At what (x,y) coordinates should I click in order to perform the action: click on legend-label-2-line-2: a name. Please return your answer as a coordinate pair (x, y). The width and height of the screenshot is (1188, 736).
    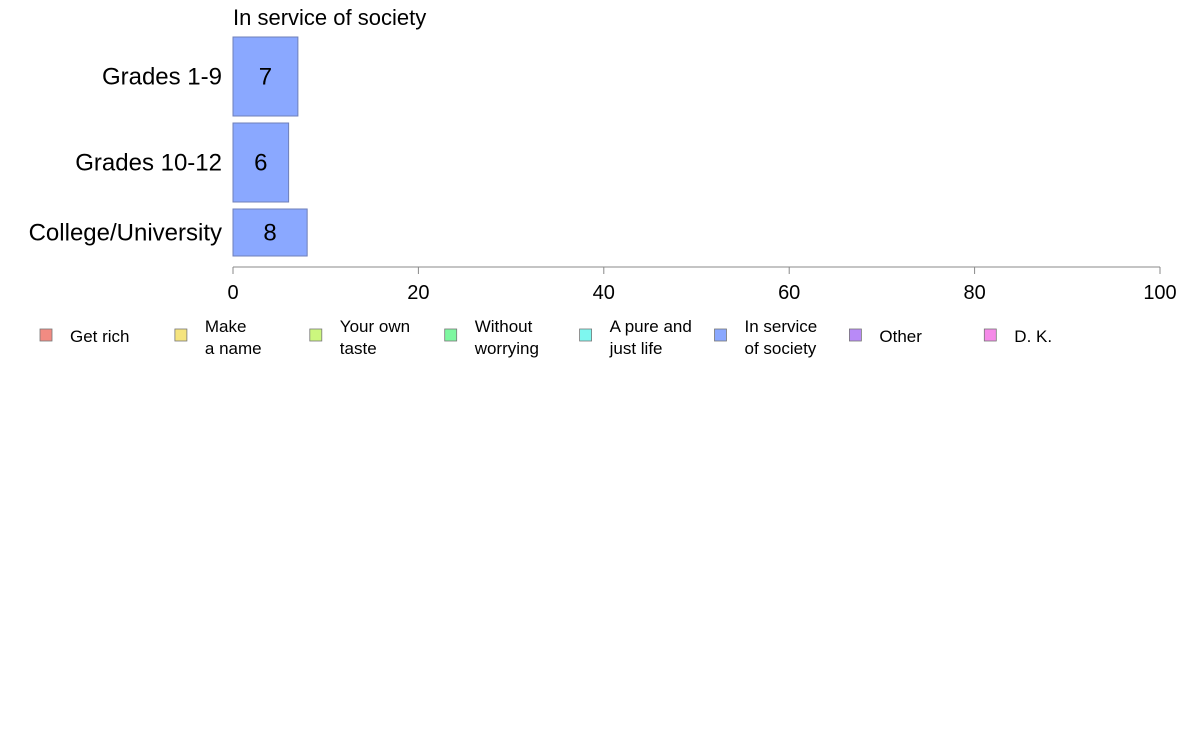
    Looking at the image, I should click on (233, 348).